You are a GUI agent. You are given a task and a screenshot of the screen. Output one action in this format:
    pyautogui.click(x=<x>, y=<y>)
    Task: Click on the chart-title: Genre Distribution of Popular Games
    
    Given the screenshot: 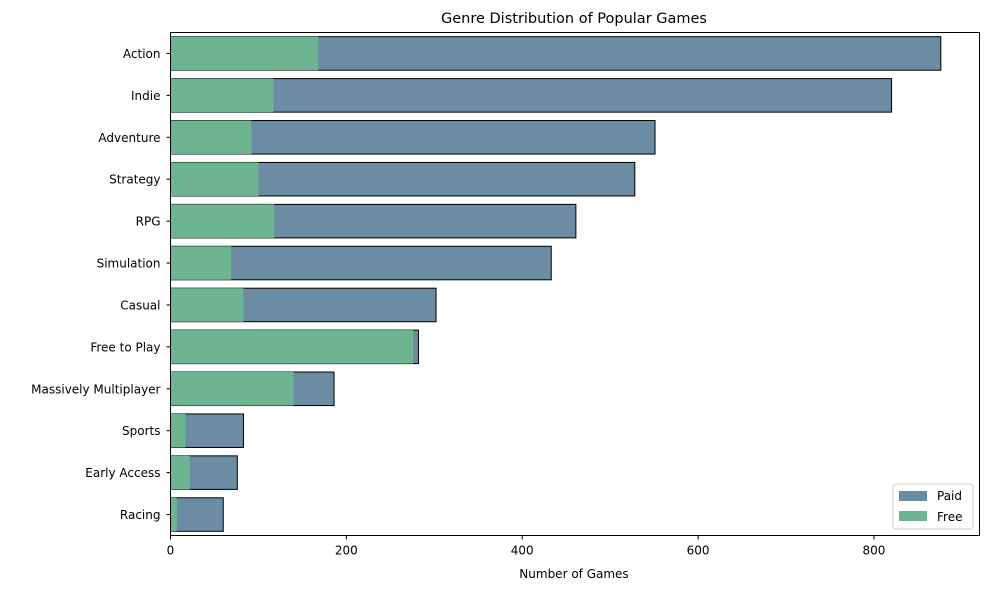 What is the action you would take?
    pyautogui.click(x=574, y=19)
    